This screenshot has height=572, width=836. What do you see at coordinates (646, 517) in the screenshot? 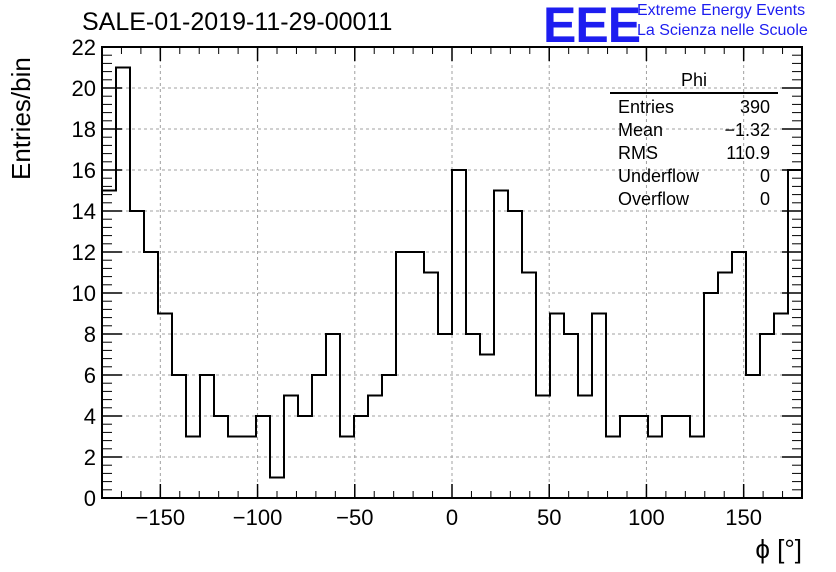
I see `x-tick-label: 100` at bounding box center [646, 517].